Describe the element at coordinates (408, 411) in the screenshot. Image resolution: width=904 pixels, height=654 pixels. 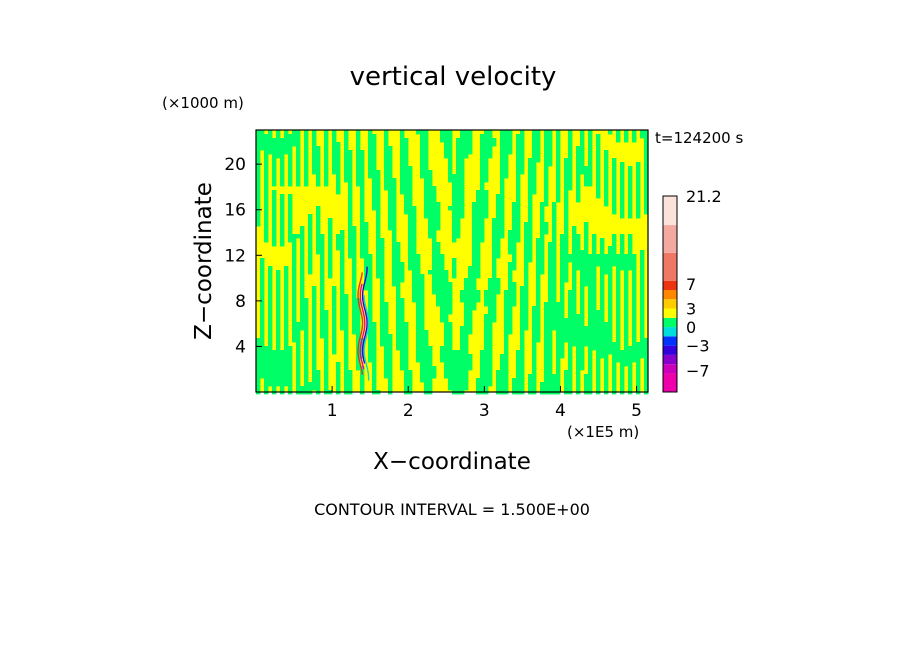
I see `x-tick-label: 2` at that location.